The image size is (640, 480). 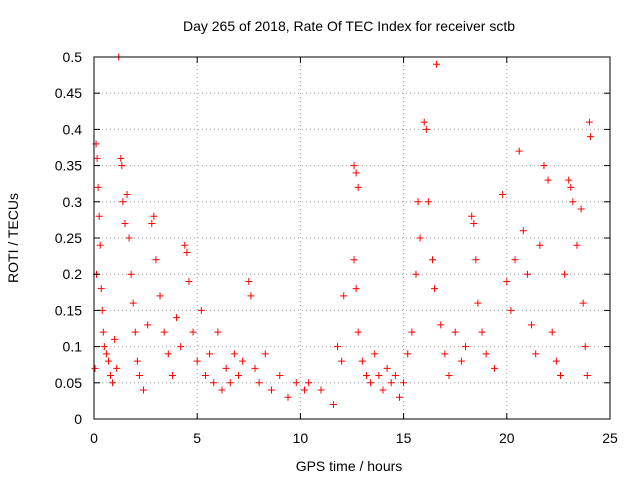 I want to click on y-tick-label: 0.3, so click(x=73, y=202).